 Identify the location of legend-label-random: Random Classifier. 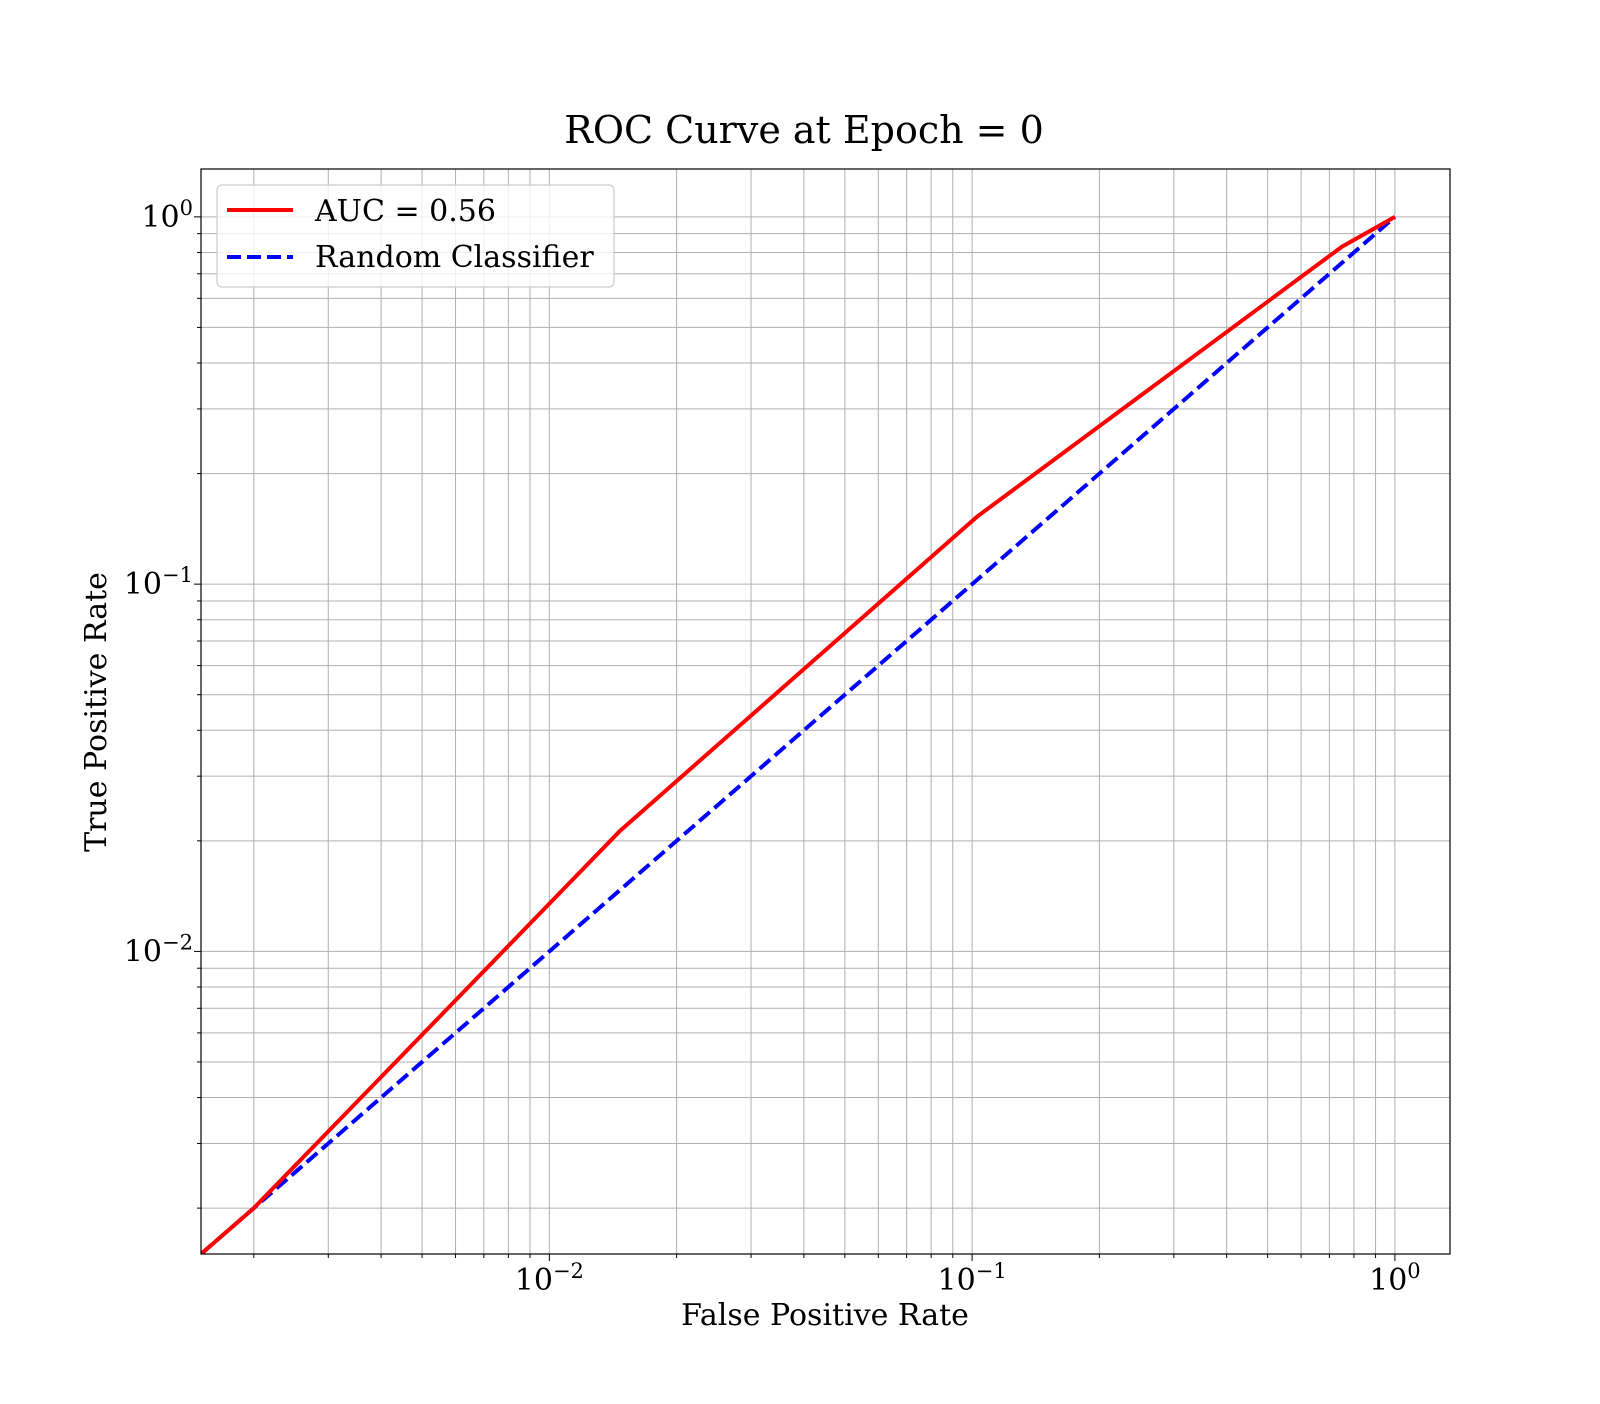
(454, 257).